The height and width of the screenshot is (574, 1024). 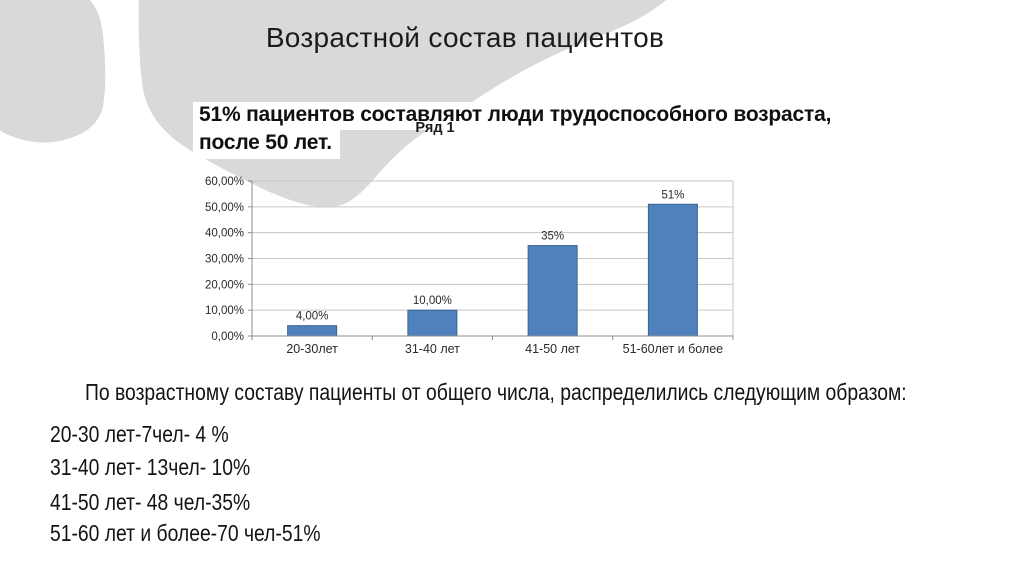 I want to click on category-label: 51-60лет и более, so click(x=673, y=349).